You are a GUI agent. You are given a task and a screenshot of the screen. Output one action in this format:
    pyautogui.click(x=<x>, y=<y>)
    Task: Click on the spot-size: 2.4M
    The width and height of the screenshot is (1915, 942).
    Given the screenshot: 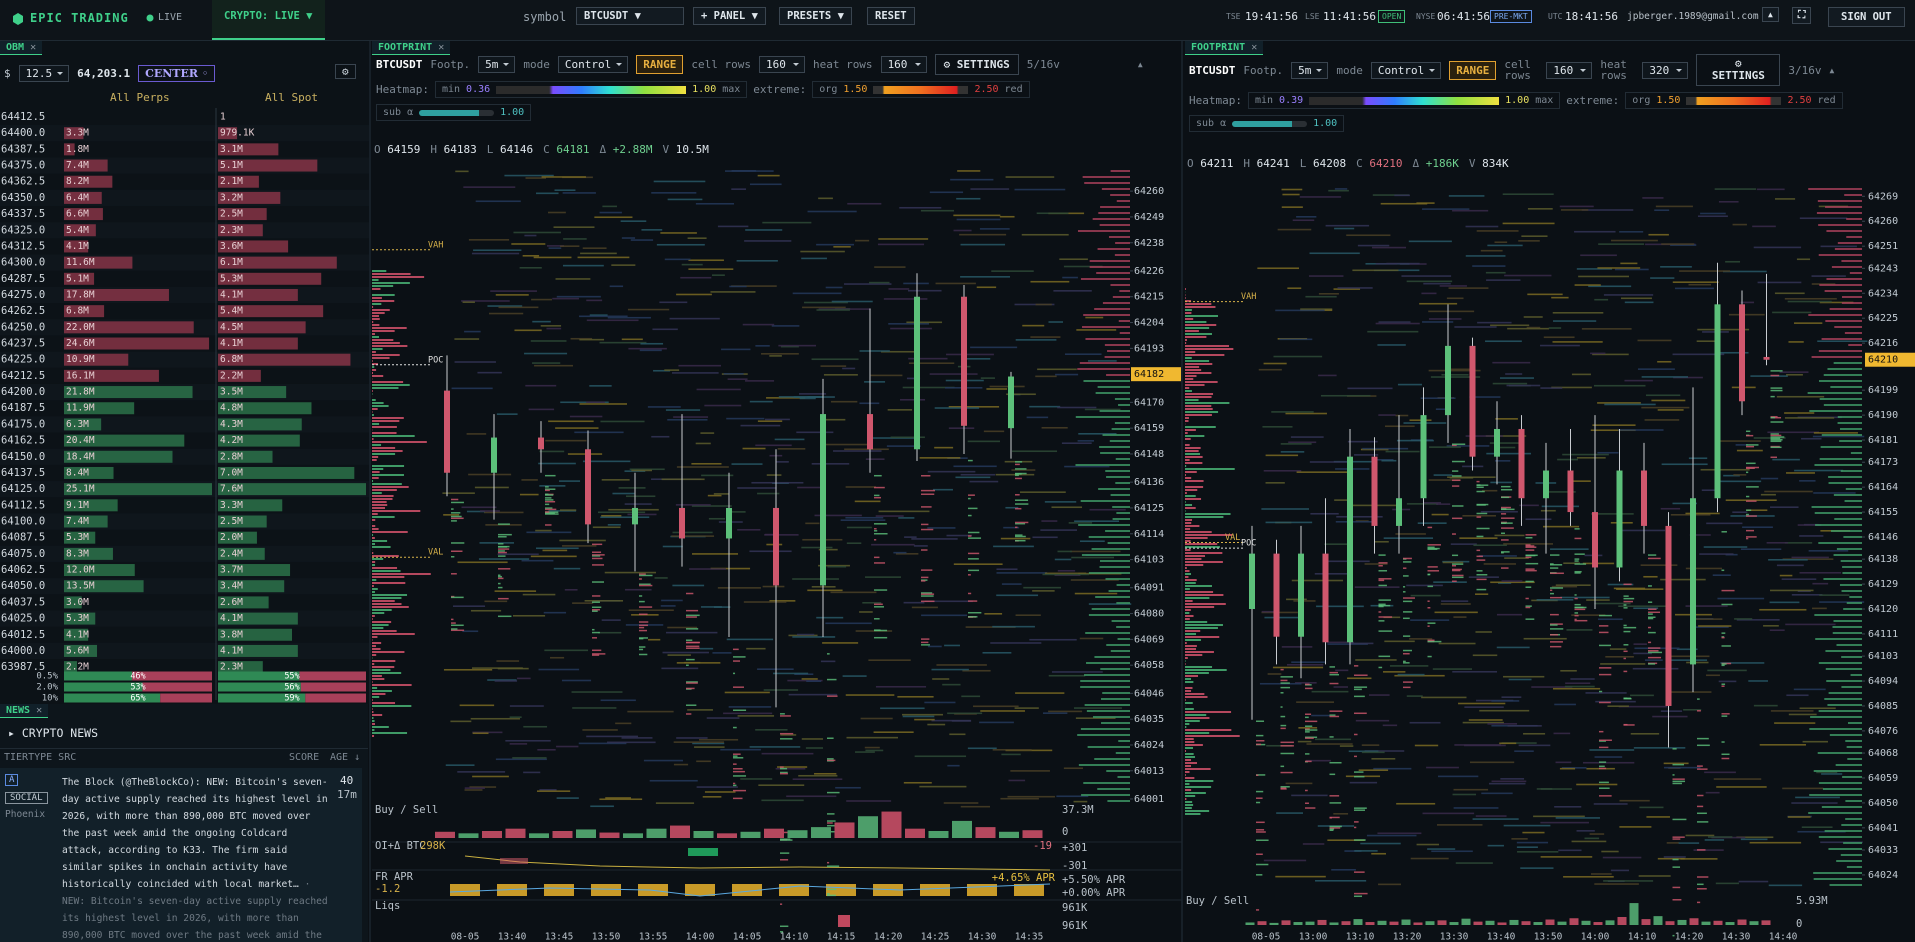 What is the action you would take?
    pyautogui.click(x=231, y=553)
    